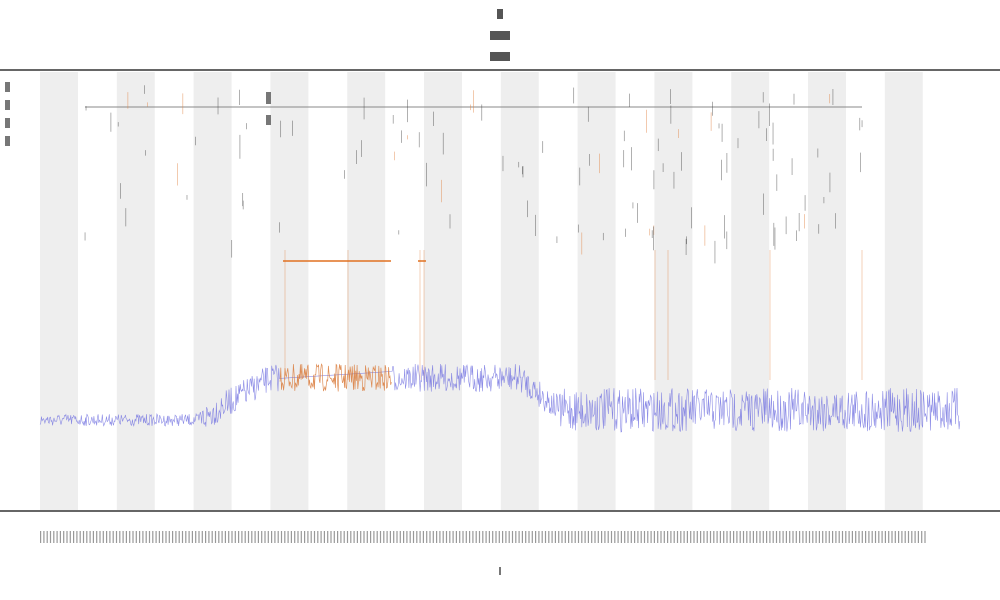 Image resolution: width=1000 pixels, height=600 pixels. I want to click on legend-blocks, so click(138, 114).